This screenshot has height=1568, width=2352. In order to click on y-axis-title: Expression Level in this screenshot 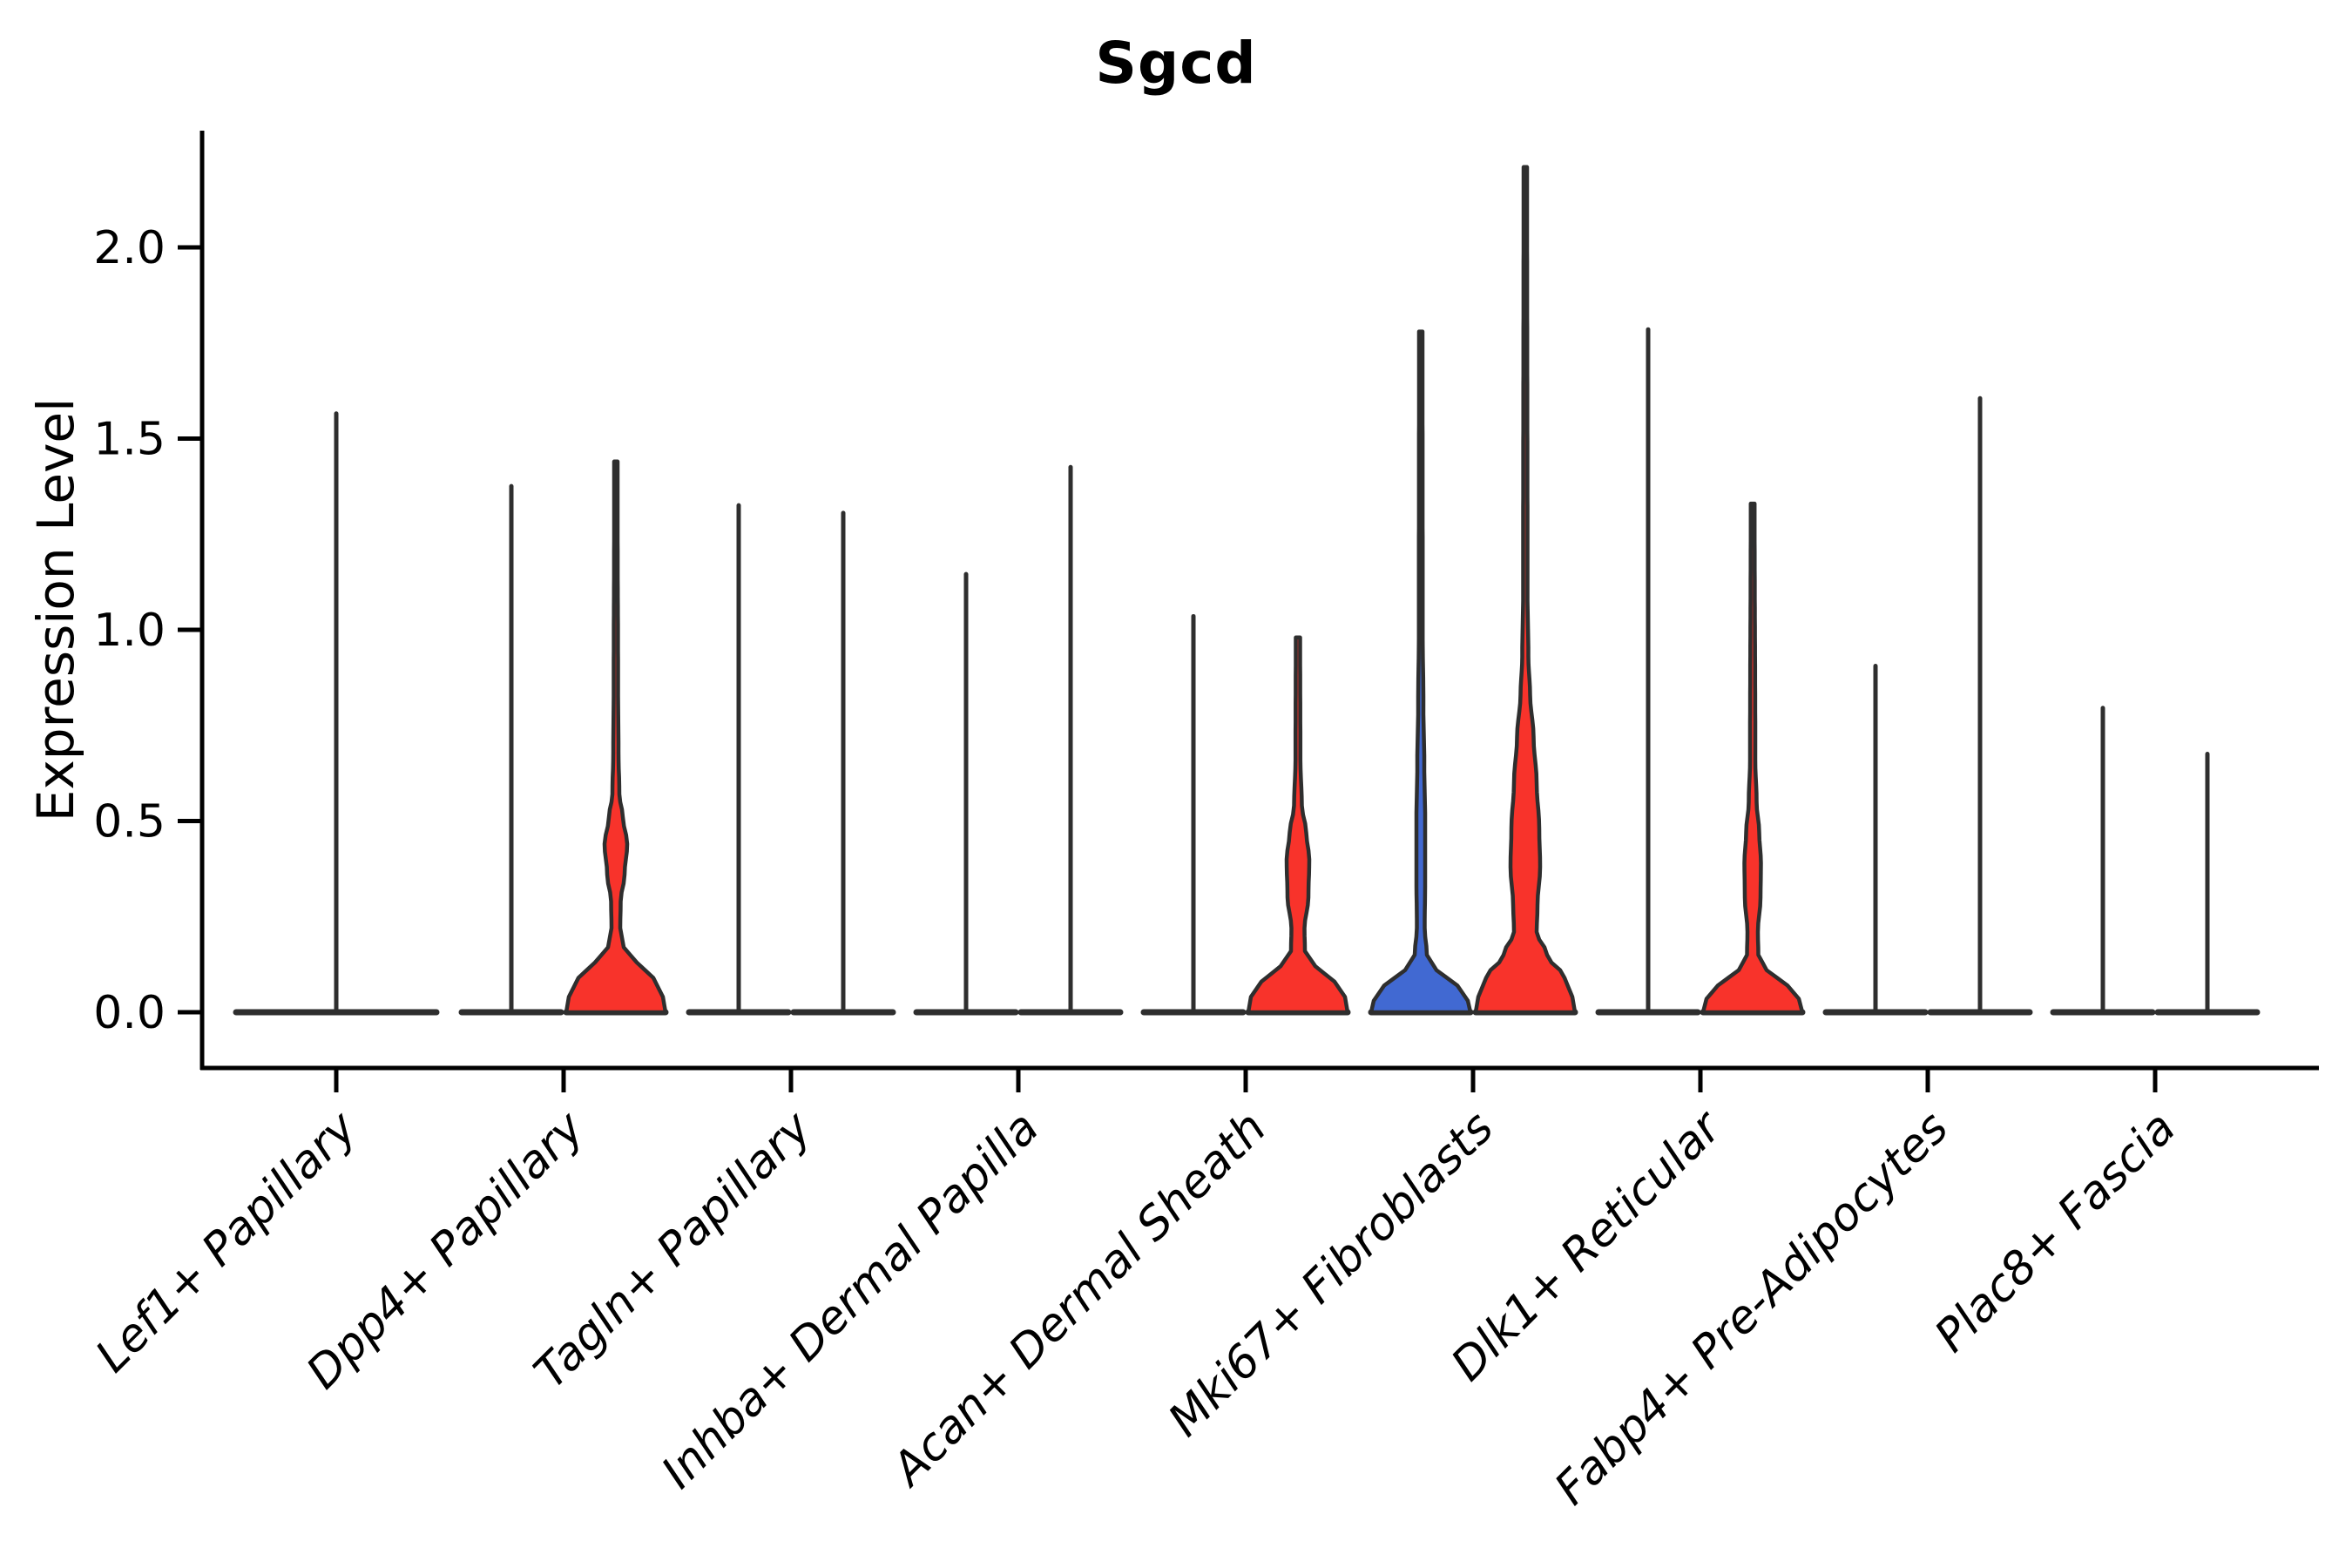, I will do `click(56, 609)`.